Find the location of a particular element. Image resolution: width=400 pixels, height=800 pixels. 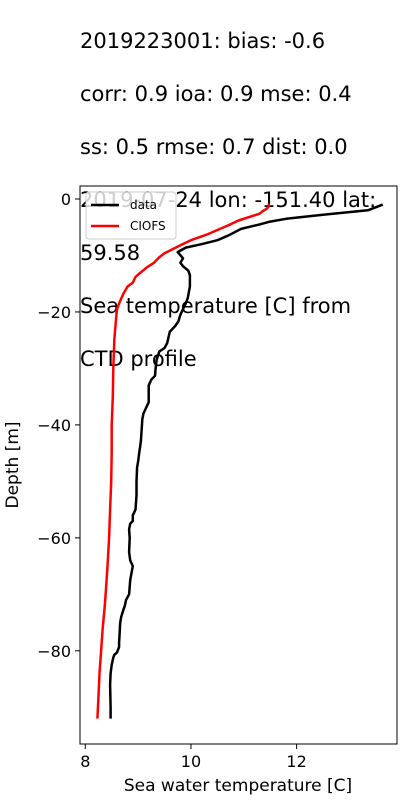

x-axis: 8 10 12 is located at coordinates (193, 757).